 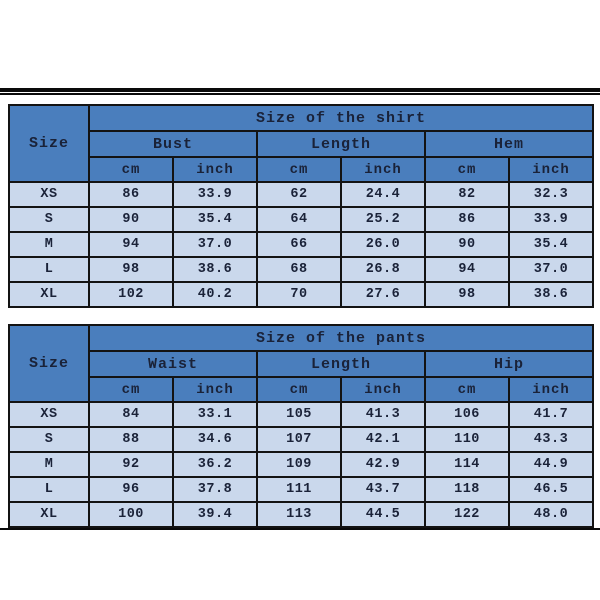 What do you see at coordinates (551, 219) in the screenshot?
I see `value-cell: 33.9` at bounding box center [551, 219].